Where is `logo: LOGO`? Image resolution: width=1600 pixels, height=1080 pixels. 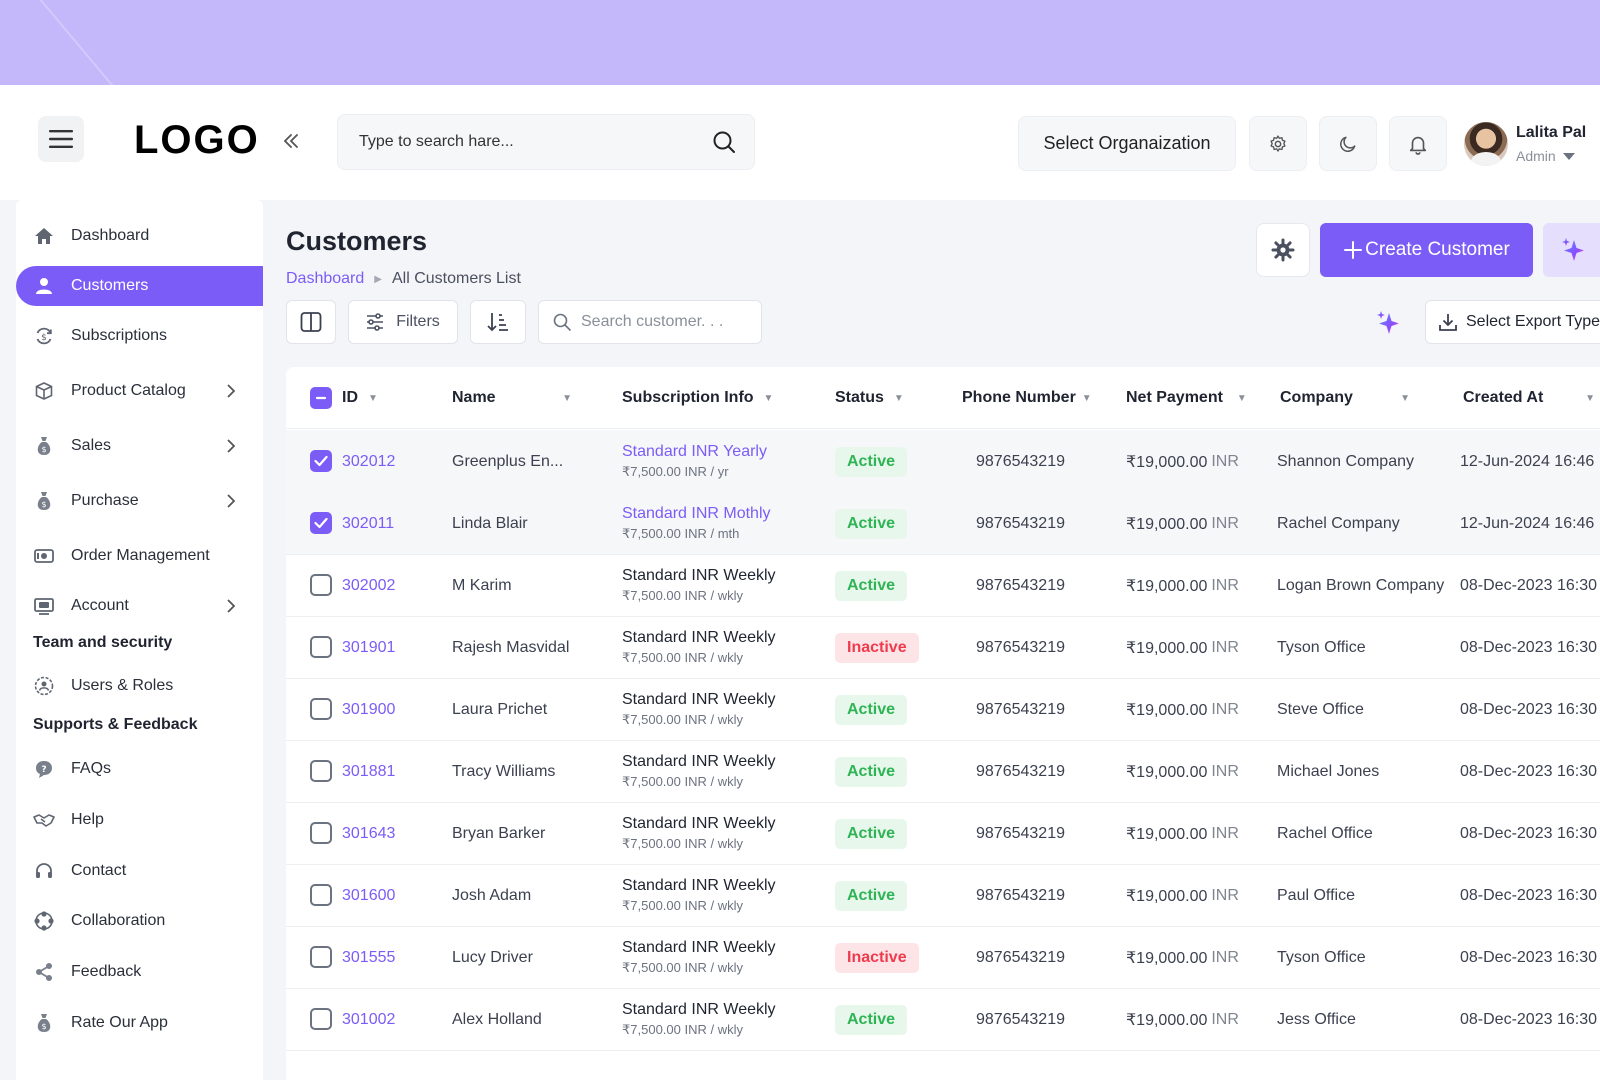
logo: LOGO is located at coordinates (197, 140).